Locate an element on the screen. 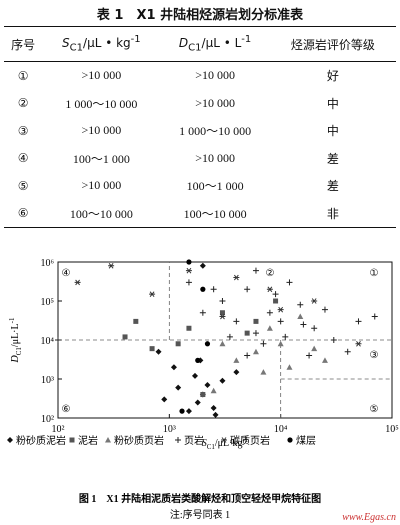 This screenshot has height=525, width=400. region-label: ⑥ is located at coordinates (66, 409).